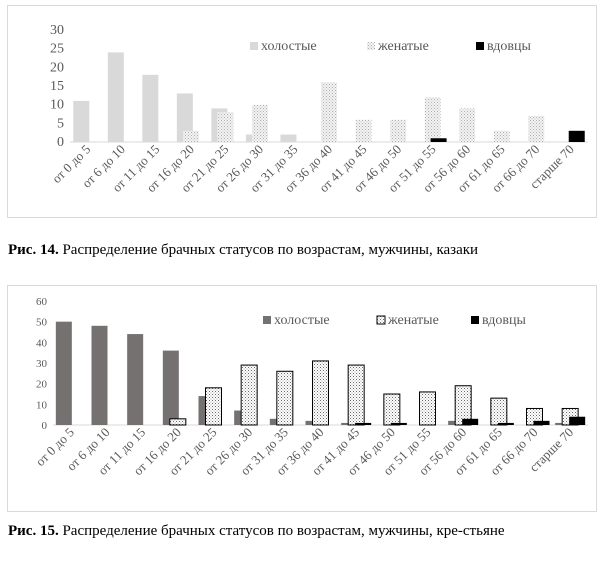  Describe the element at coordinates (57, 49) in the screenshot. I see `y-tick-label: 25` at that location.